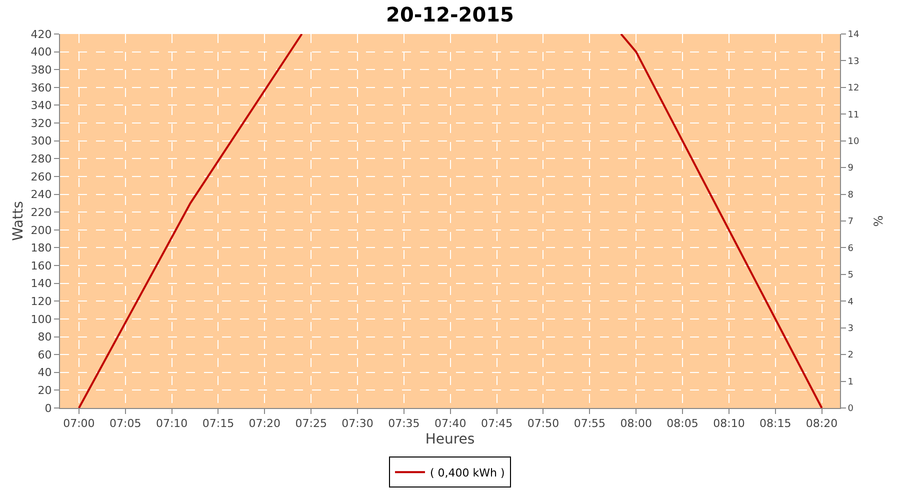 The height and width of the screenshot is (500, 900). What do you see at coordinates (851, 382) in the screenshot?
I see `y2-tick-label: 1` at bounding box center [851, 382].